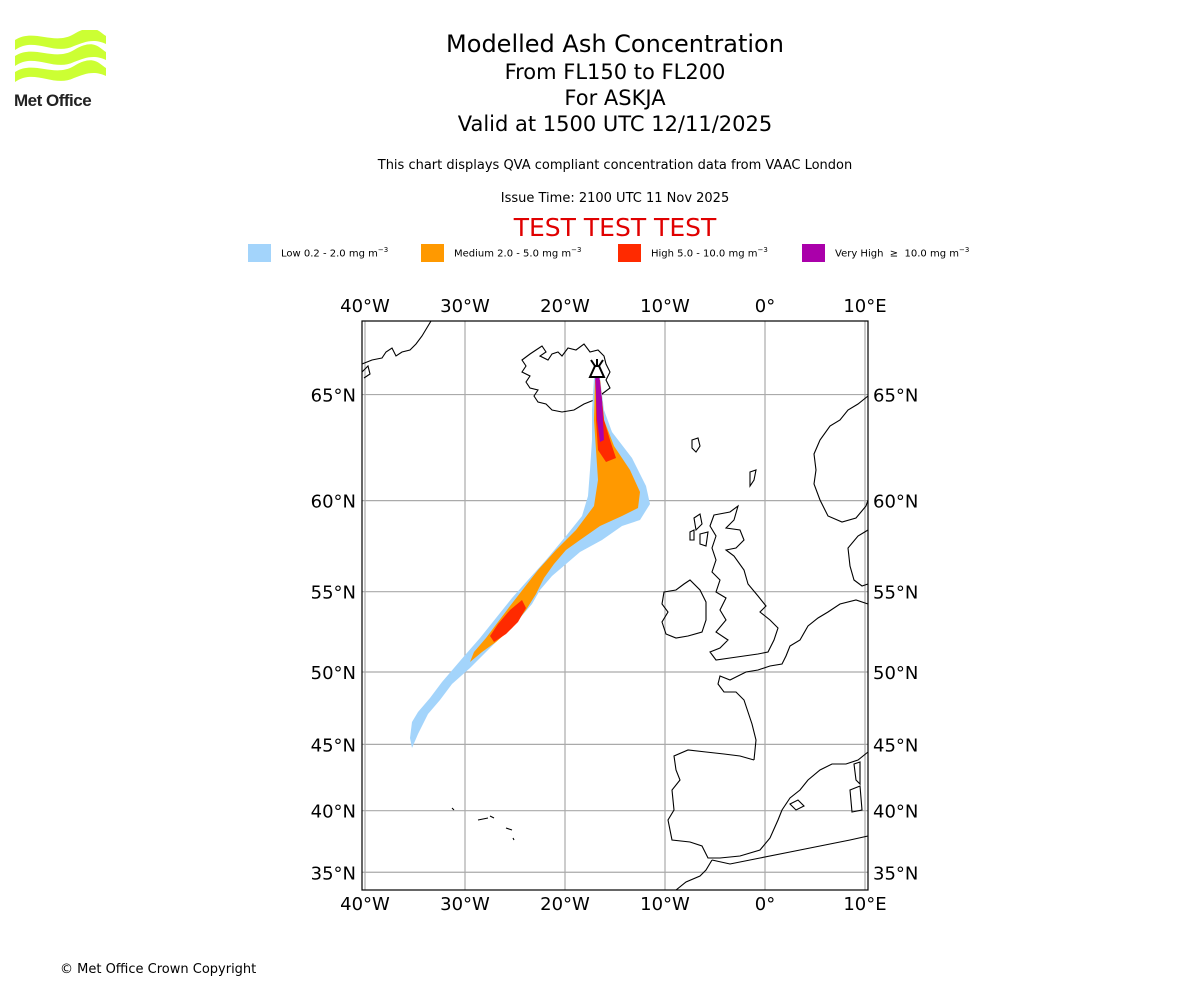 The width and height of the screenshot is (1200, 1000). What do you see at coordinates (897, 254) in the screenshot?
I see `legend-label-very-high: Very High ≥ 10.0 mg m` at bounding box center [897, 254].